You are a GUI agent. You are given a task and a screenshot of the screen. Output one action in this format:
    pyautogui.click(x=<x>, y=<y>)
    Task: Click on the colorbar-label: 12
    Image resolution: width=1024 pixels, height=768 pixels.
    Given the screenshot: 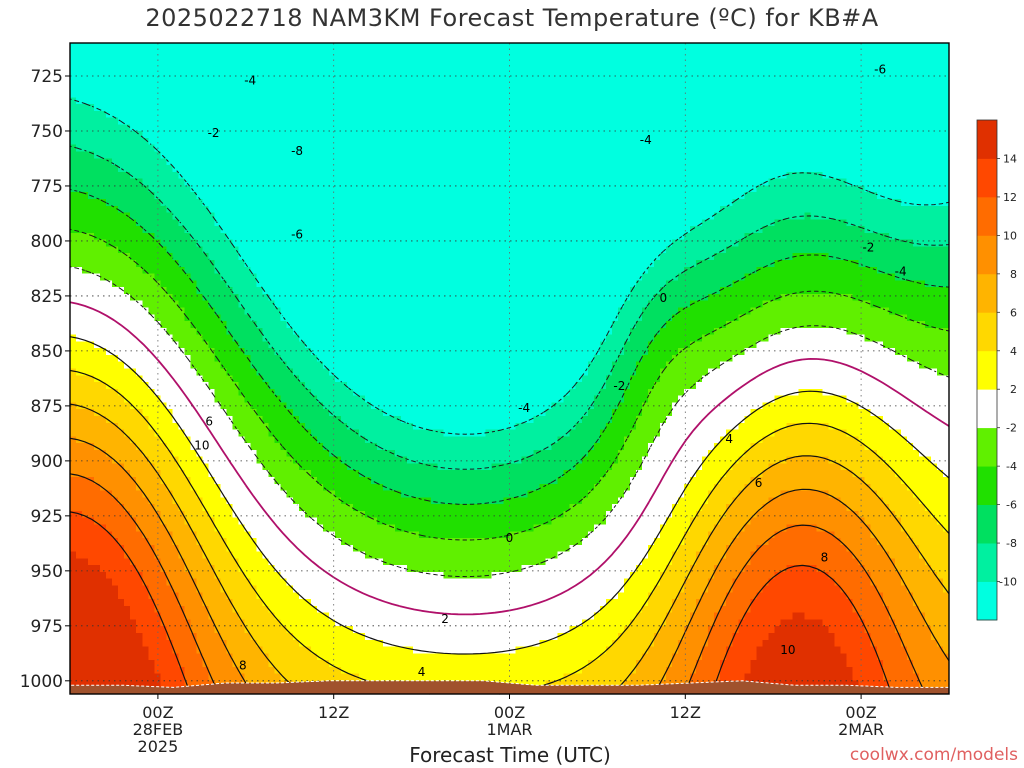 What is the action you would take?
    pyautogui.click(x=1010, y=197)
    